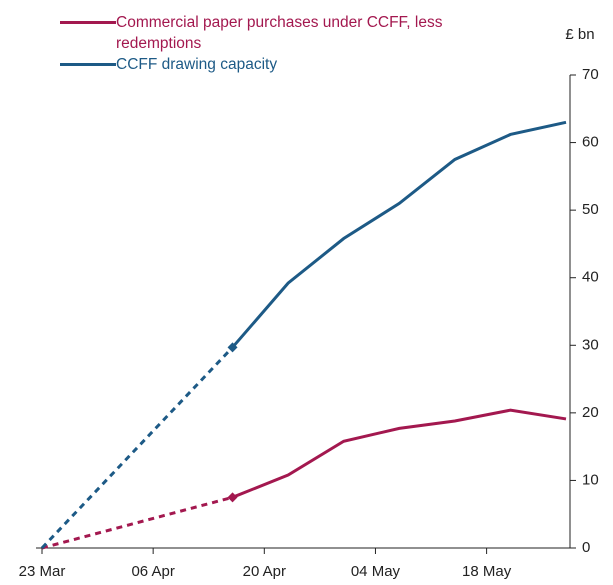  Describe the element at coordinates (376, 571) in the screenshot. I see `x-tick-label: 04 May` at that location.